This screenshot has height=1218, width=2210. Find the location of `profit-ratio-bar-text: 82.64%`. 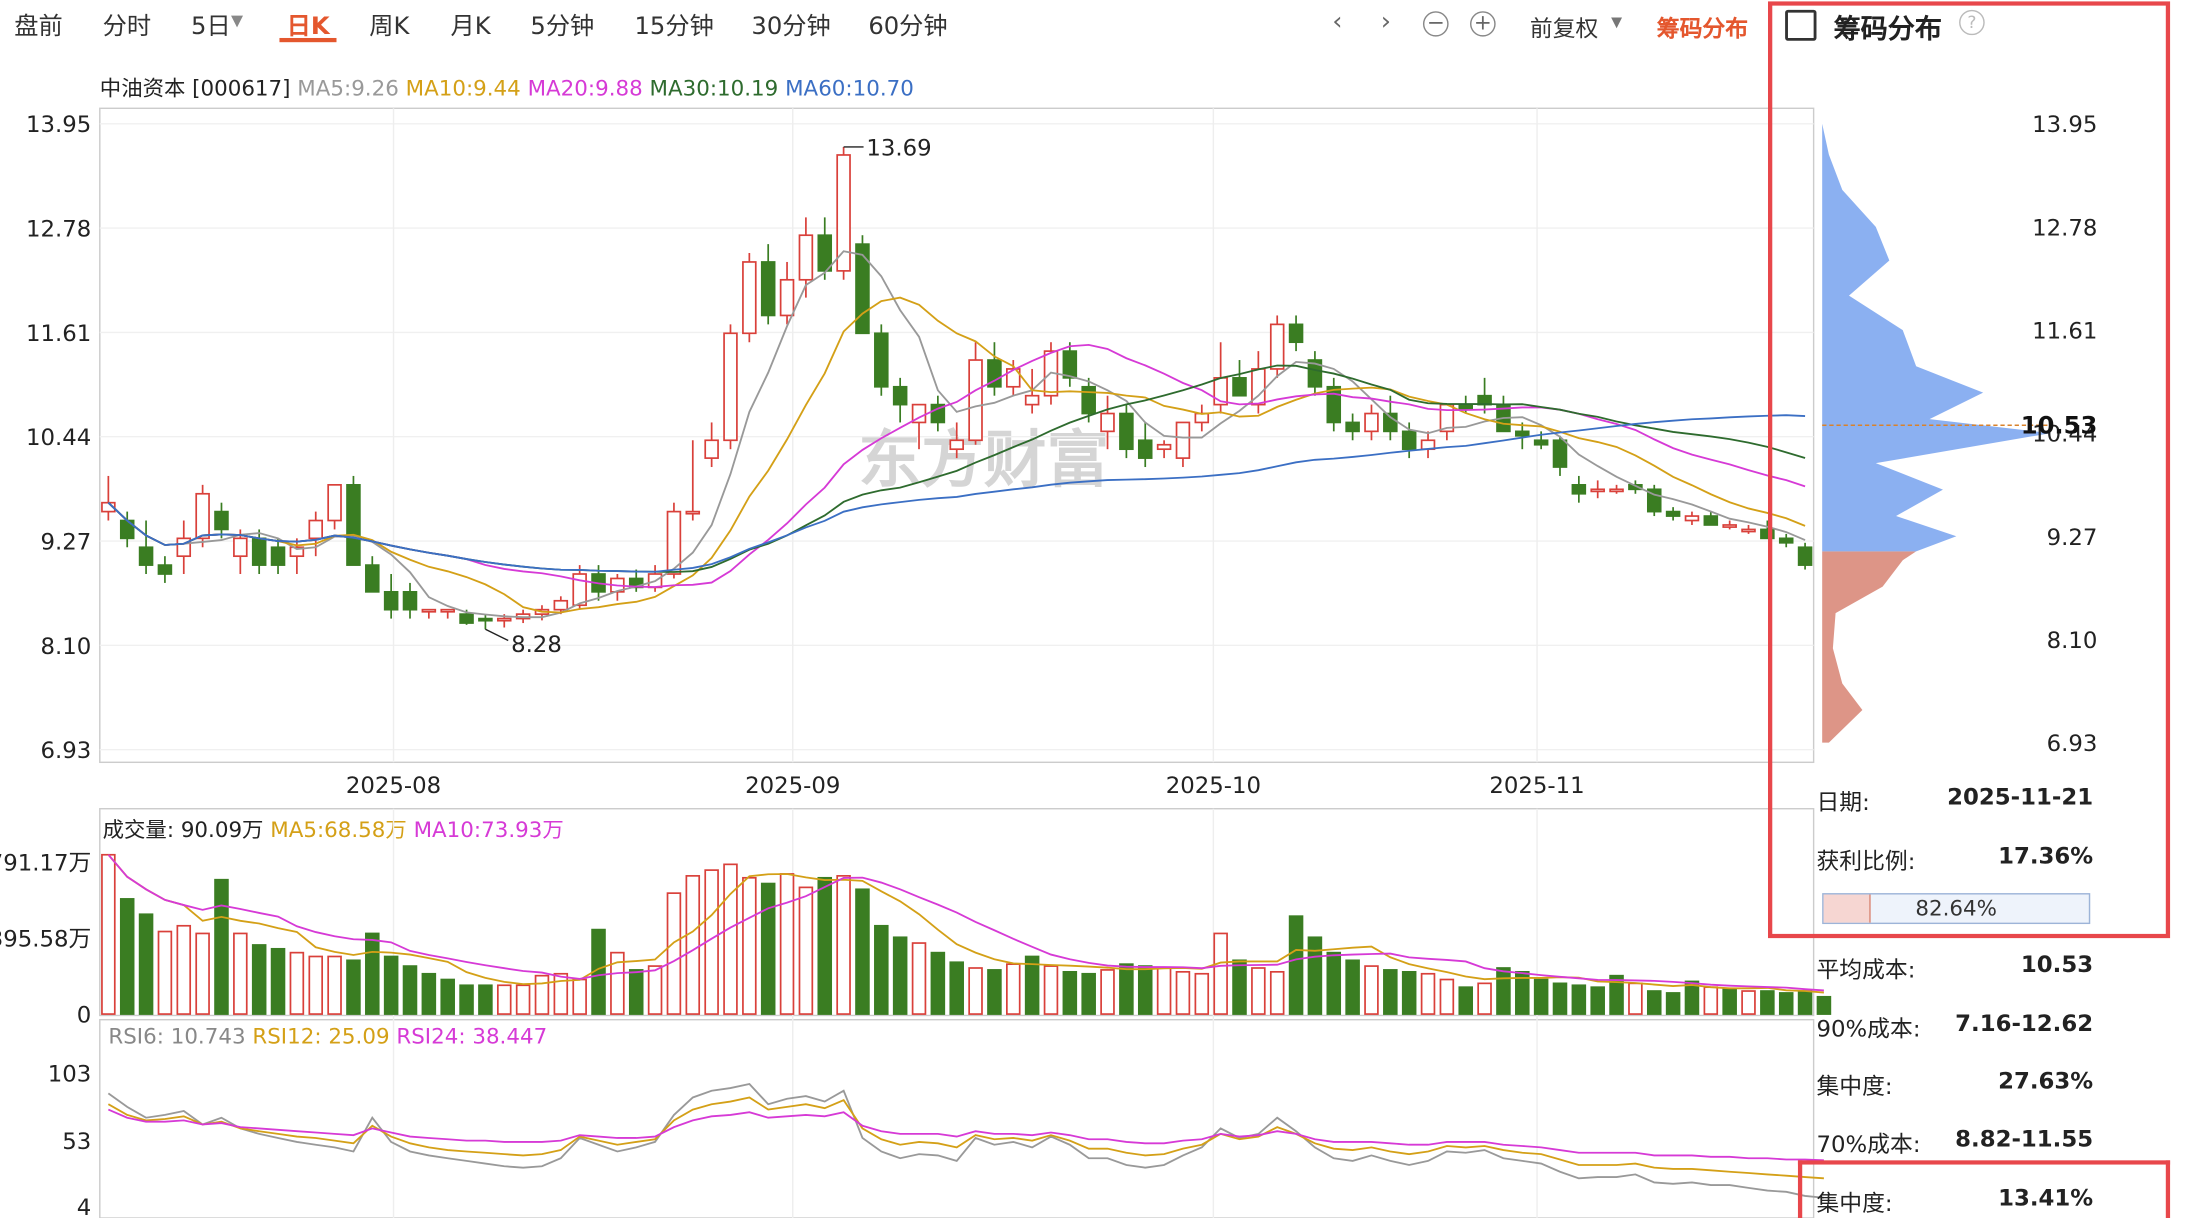

profit-ratio-bar-text: 82.64% is located at coordinates (1956, 908).